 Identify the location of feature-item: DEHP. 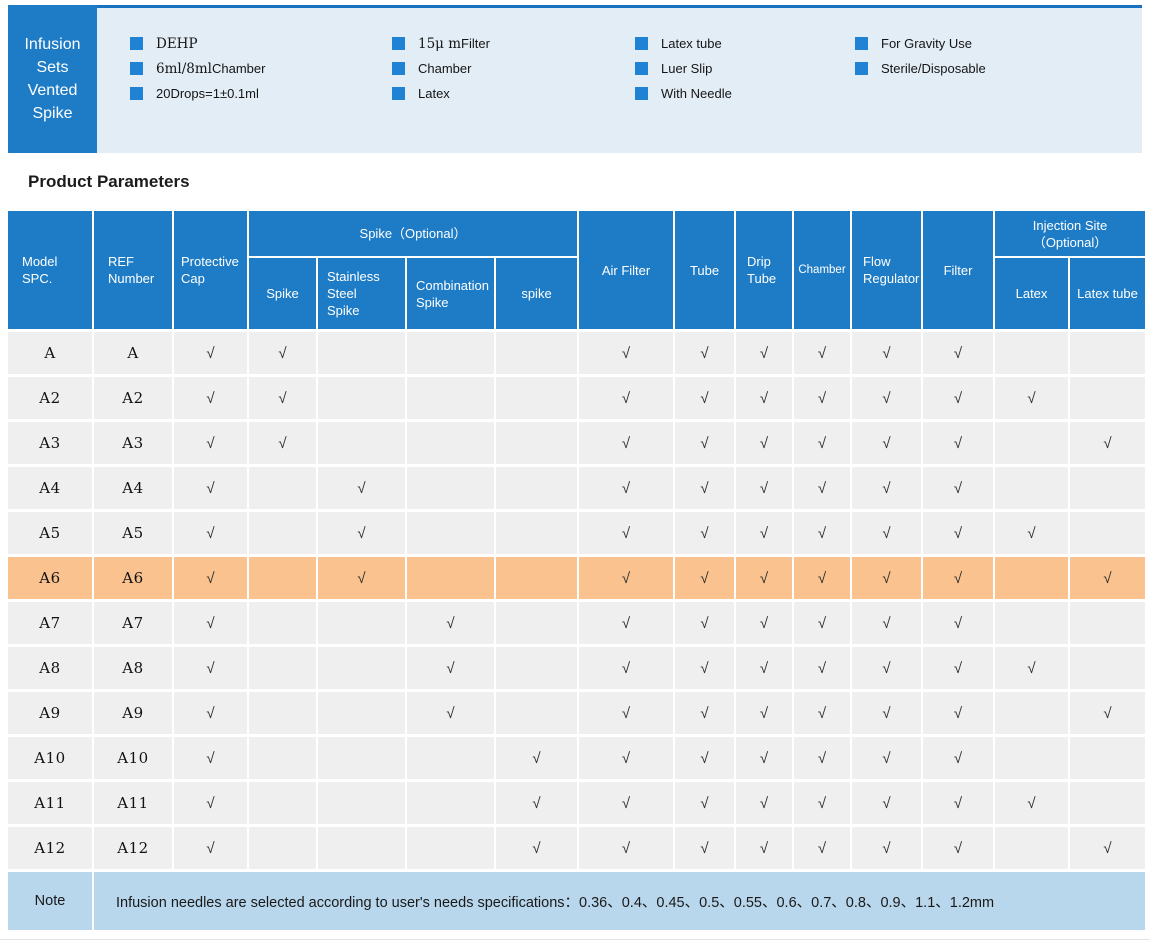
(197, 44).